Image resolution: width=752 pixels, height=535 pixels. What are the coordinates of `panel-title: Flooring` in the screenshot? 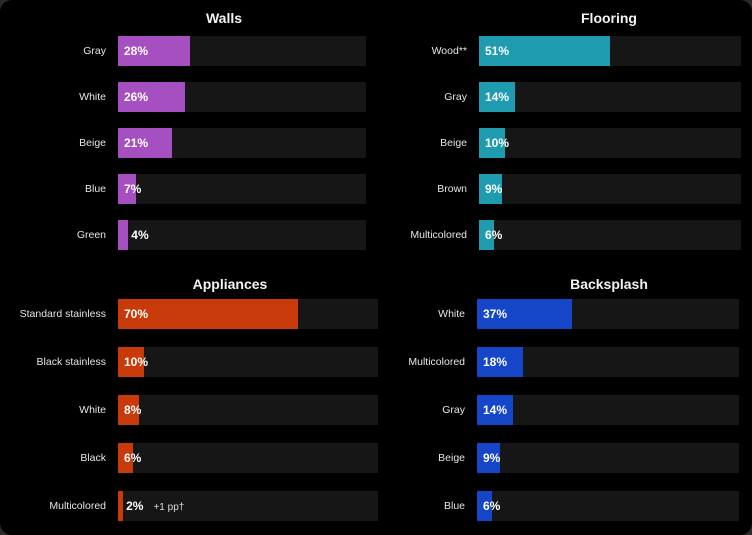 It's located at (609, 18).